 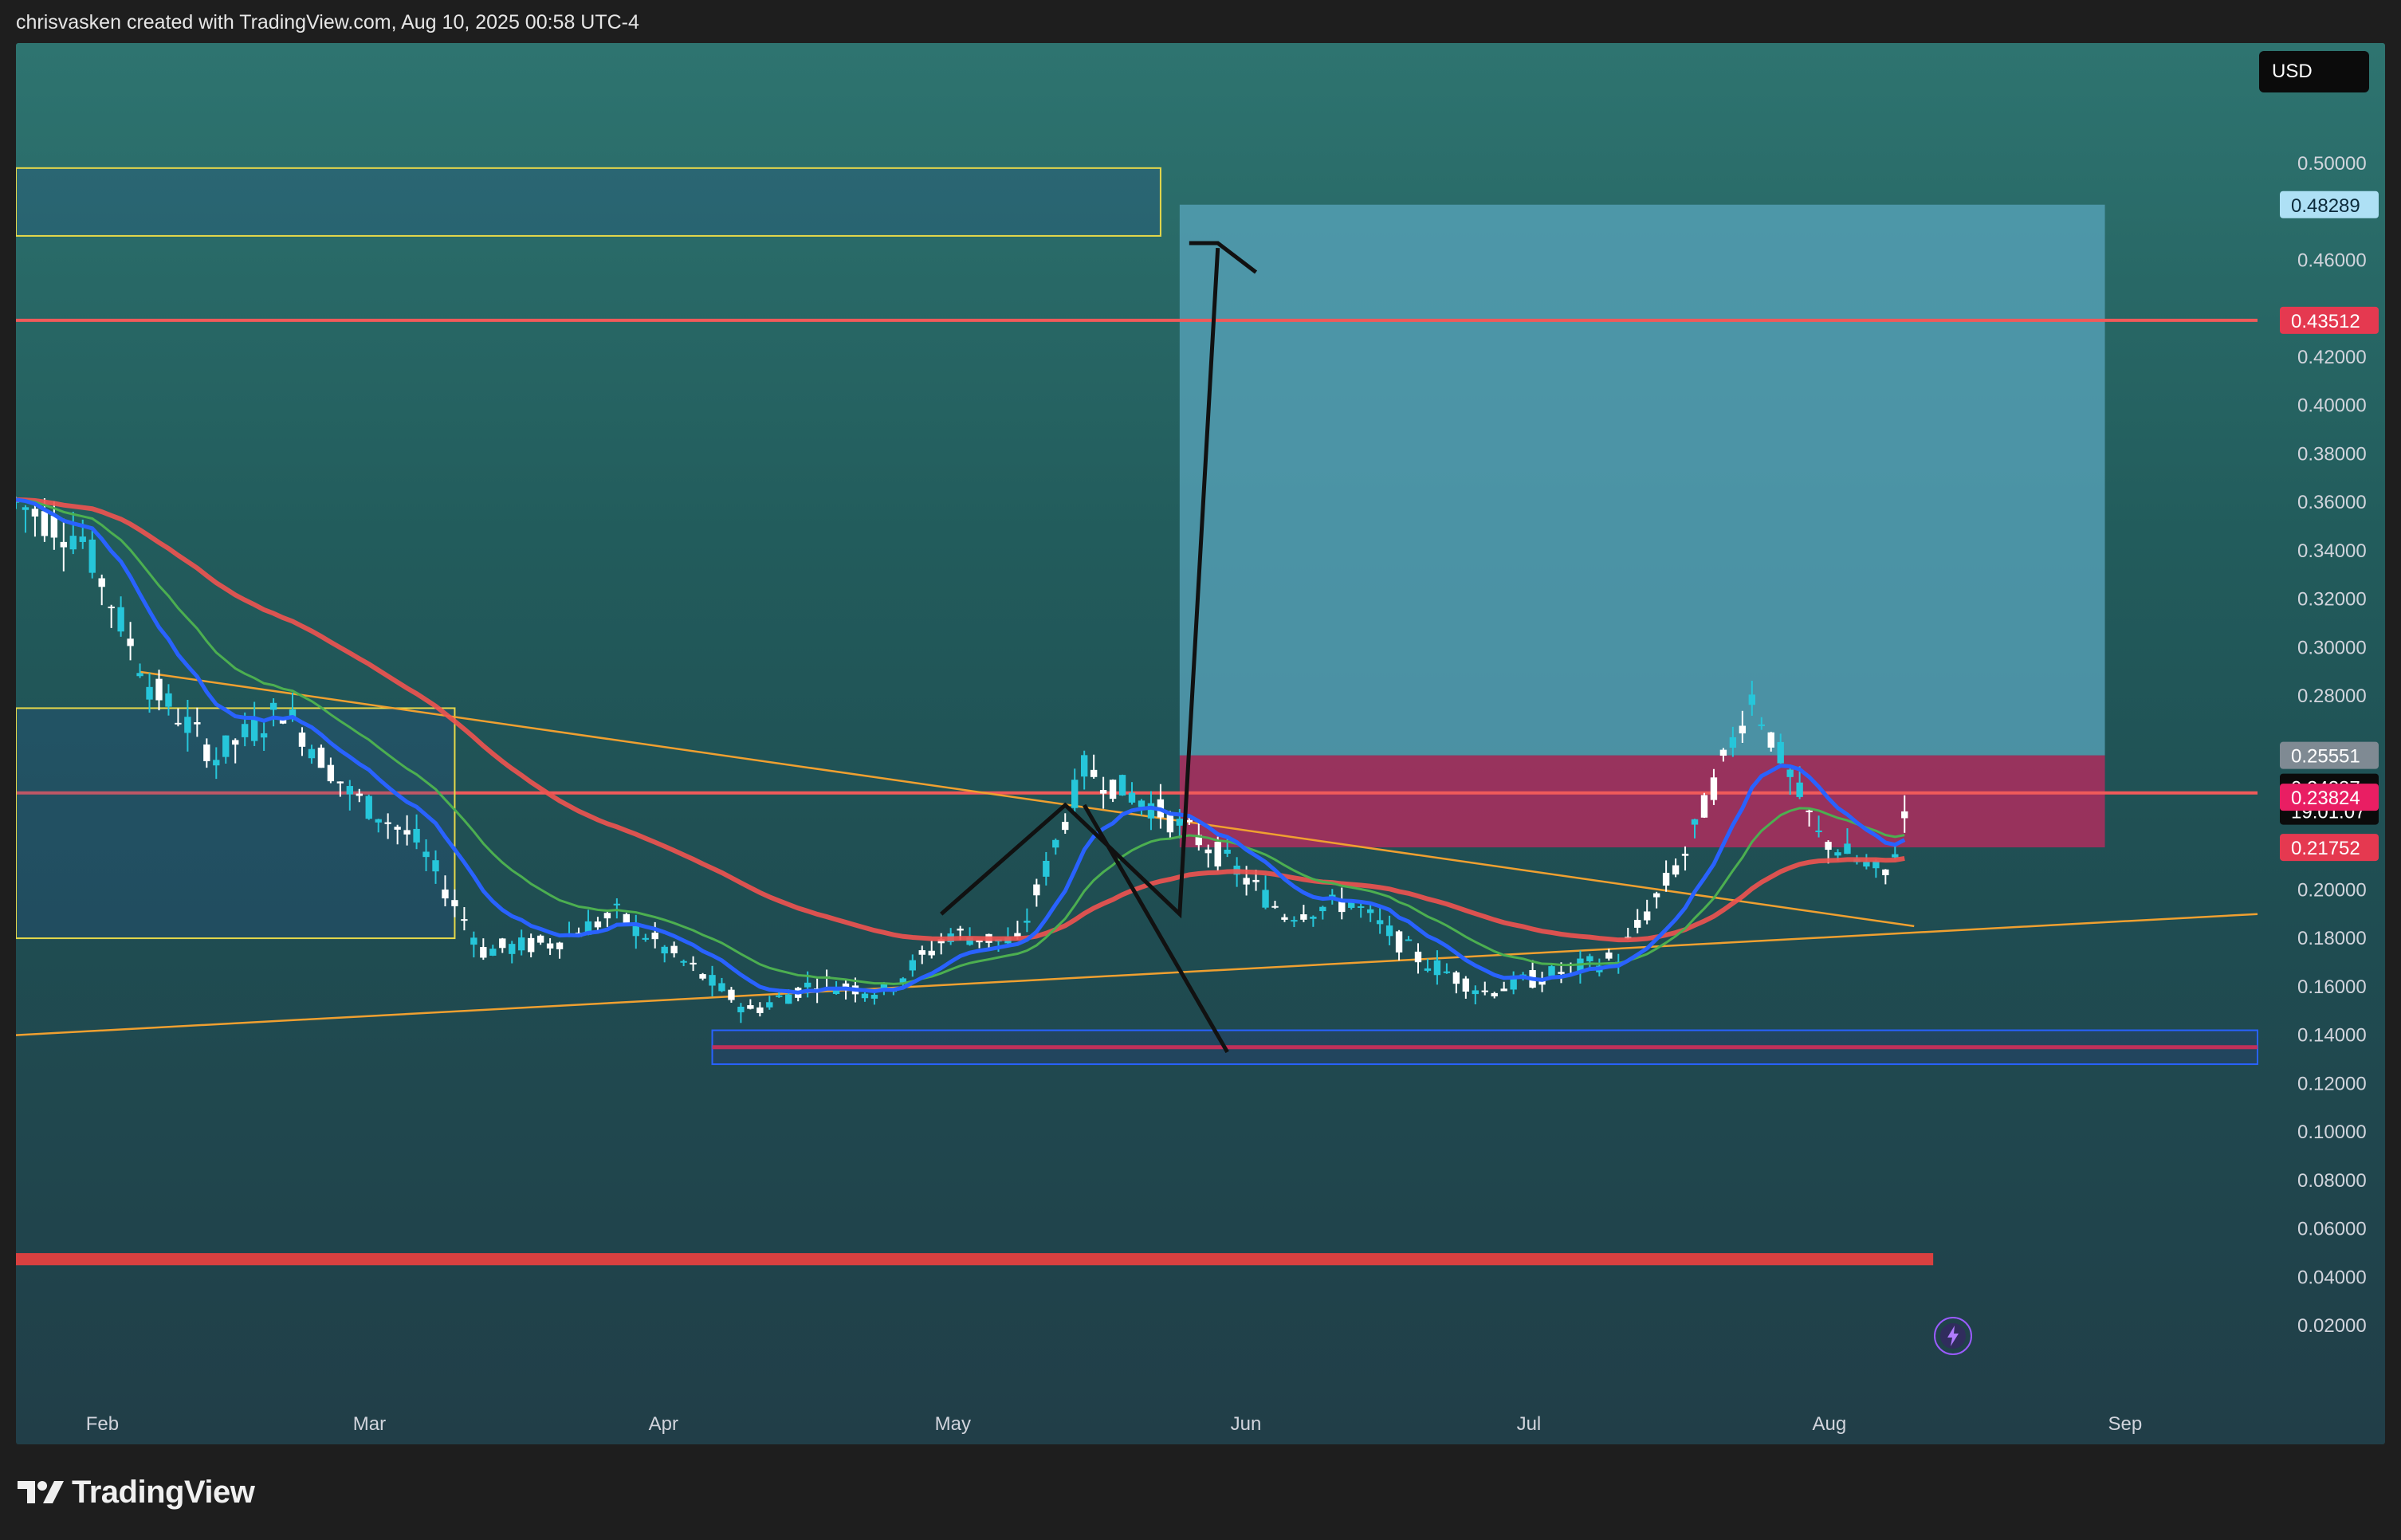 I want to click on arrow-path-down, so click(x=1156, y=929).